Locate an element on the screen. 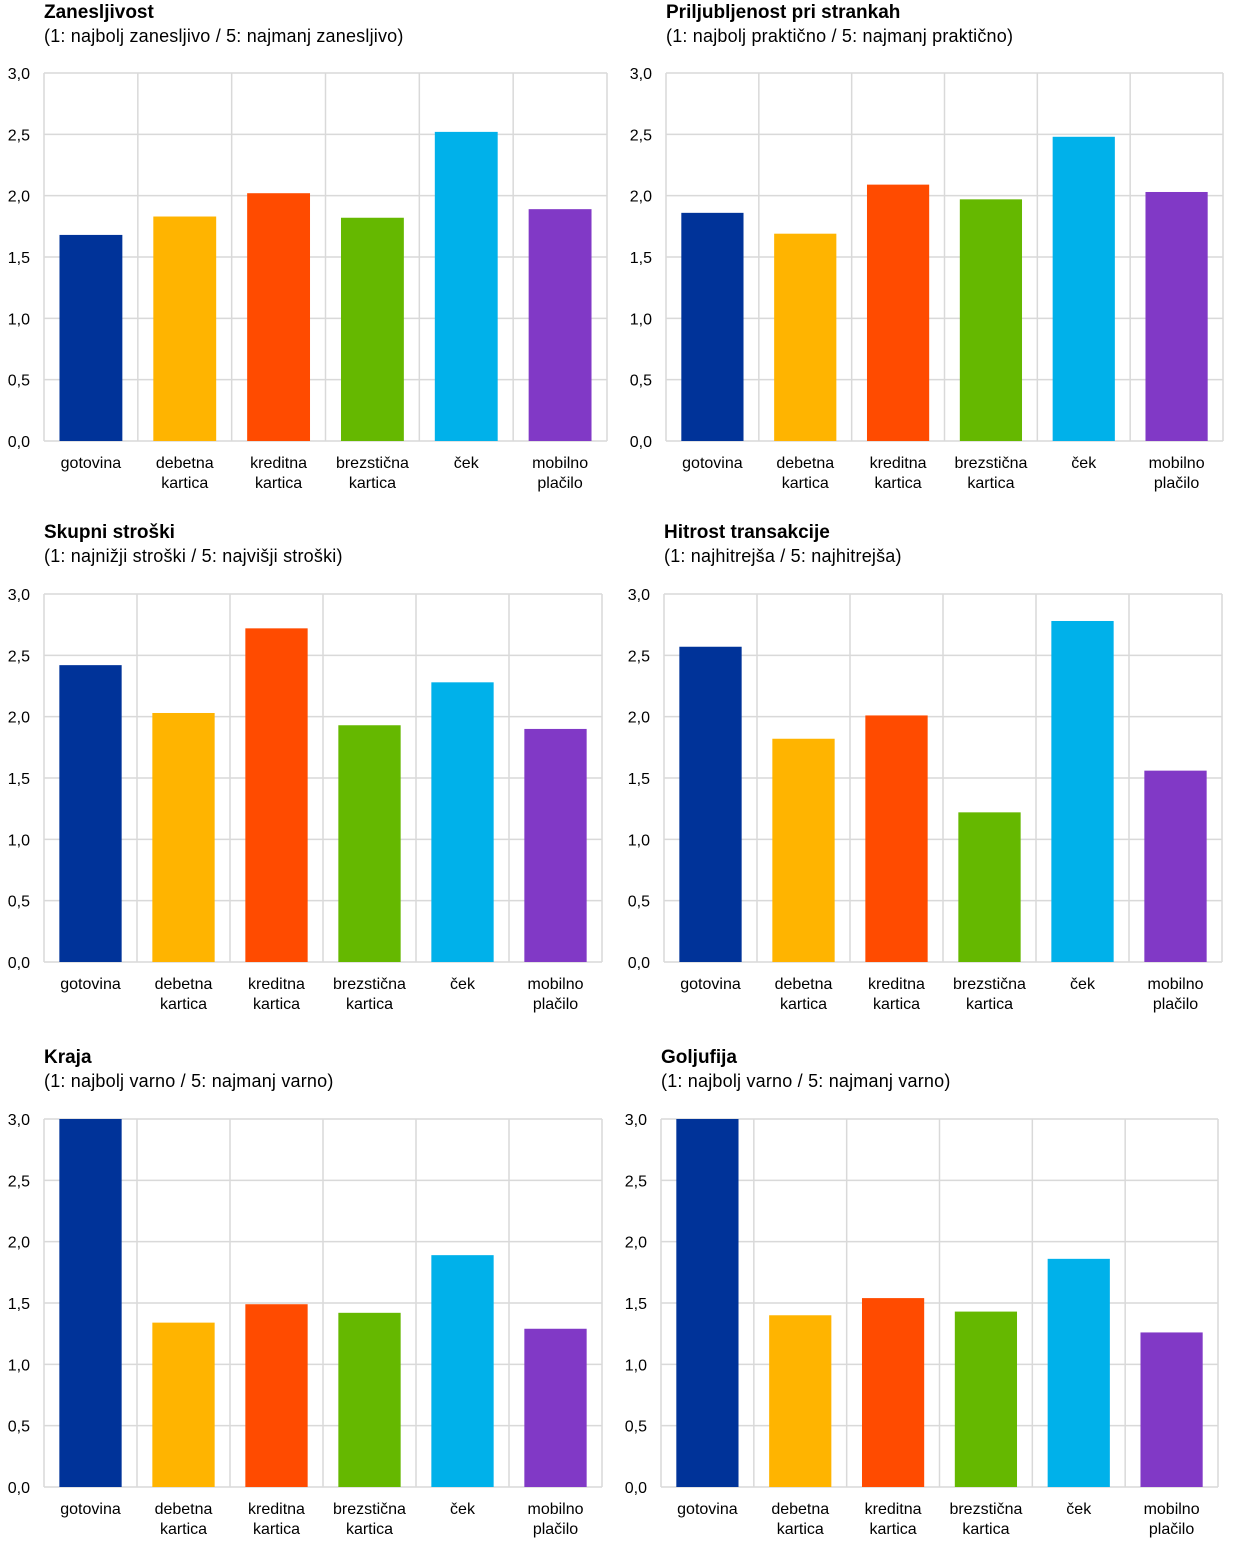  chart-subtitle: (1: najbolj varno / 5: najmanj varno) is located at coordinates (806, 1081).